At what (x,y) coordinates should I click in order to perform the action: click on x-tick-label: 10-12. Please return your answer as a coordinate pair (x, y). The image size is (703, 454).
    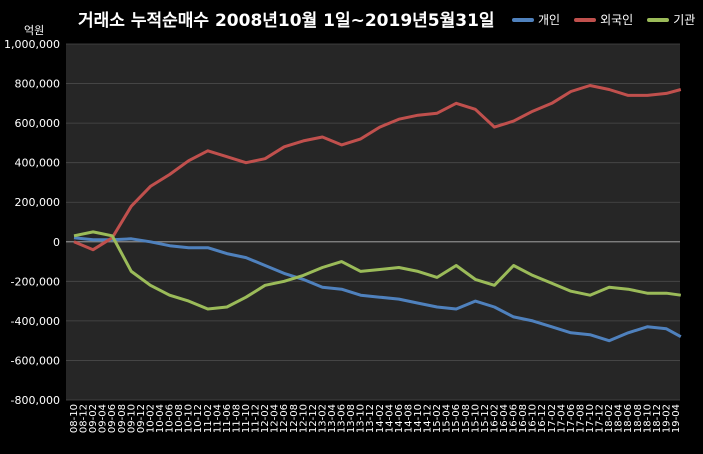
    Looking at the image, I should click on (198, 418).